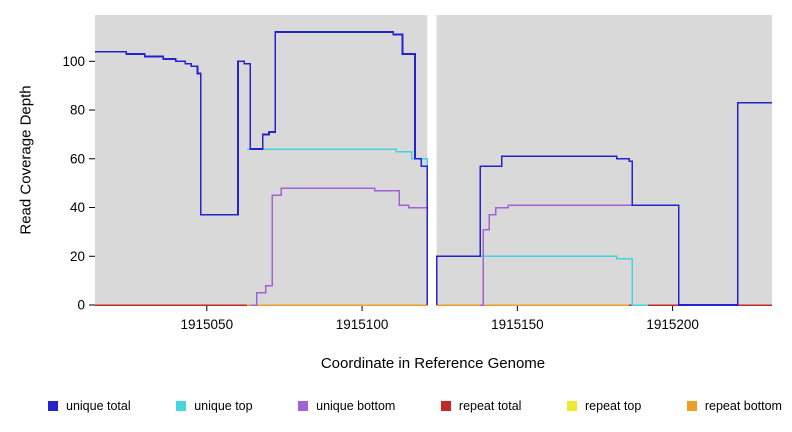 This screenshot has width=792, height=432. Describe the element at coordinates (362, 324) in the screenshot. I see `x-tick-label: 1915100` at that location.